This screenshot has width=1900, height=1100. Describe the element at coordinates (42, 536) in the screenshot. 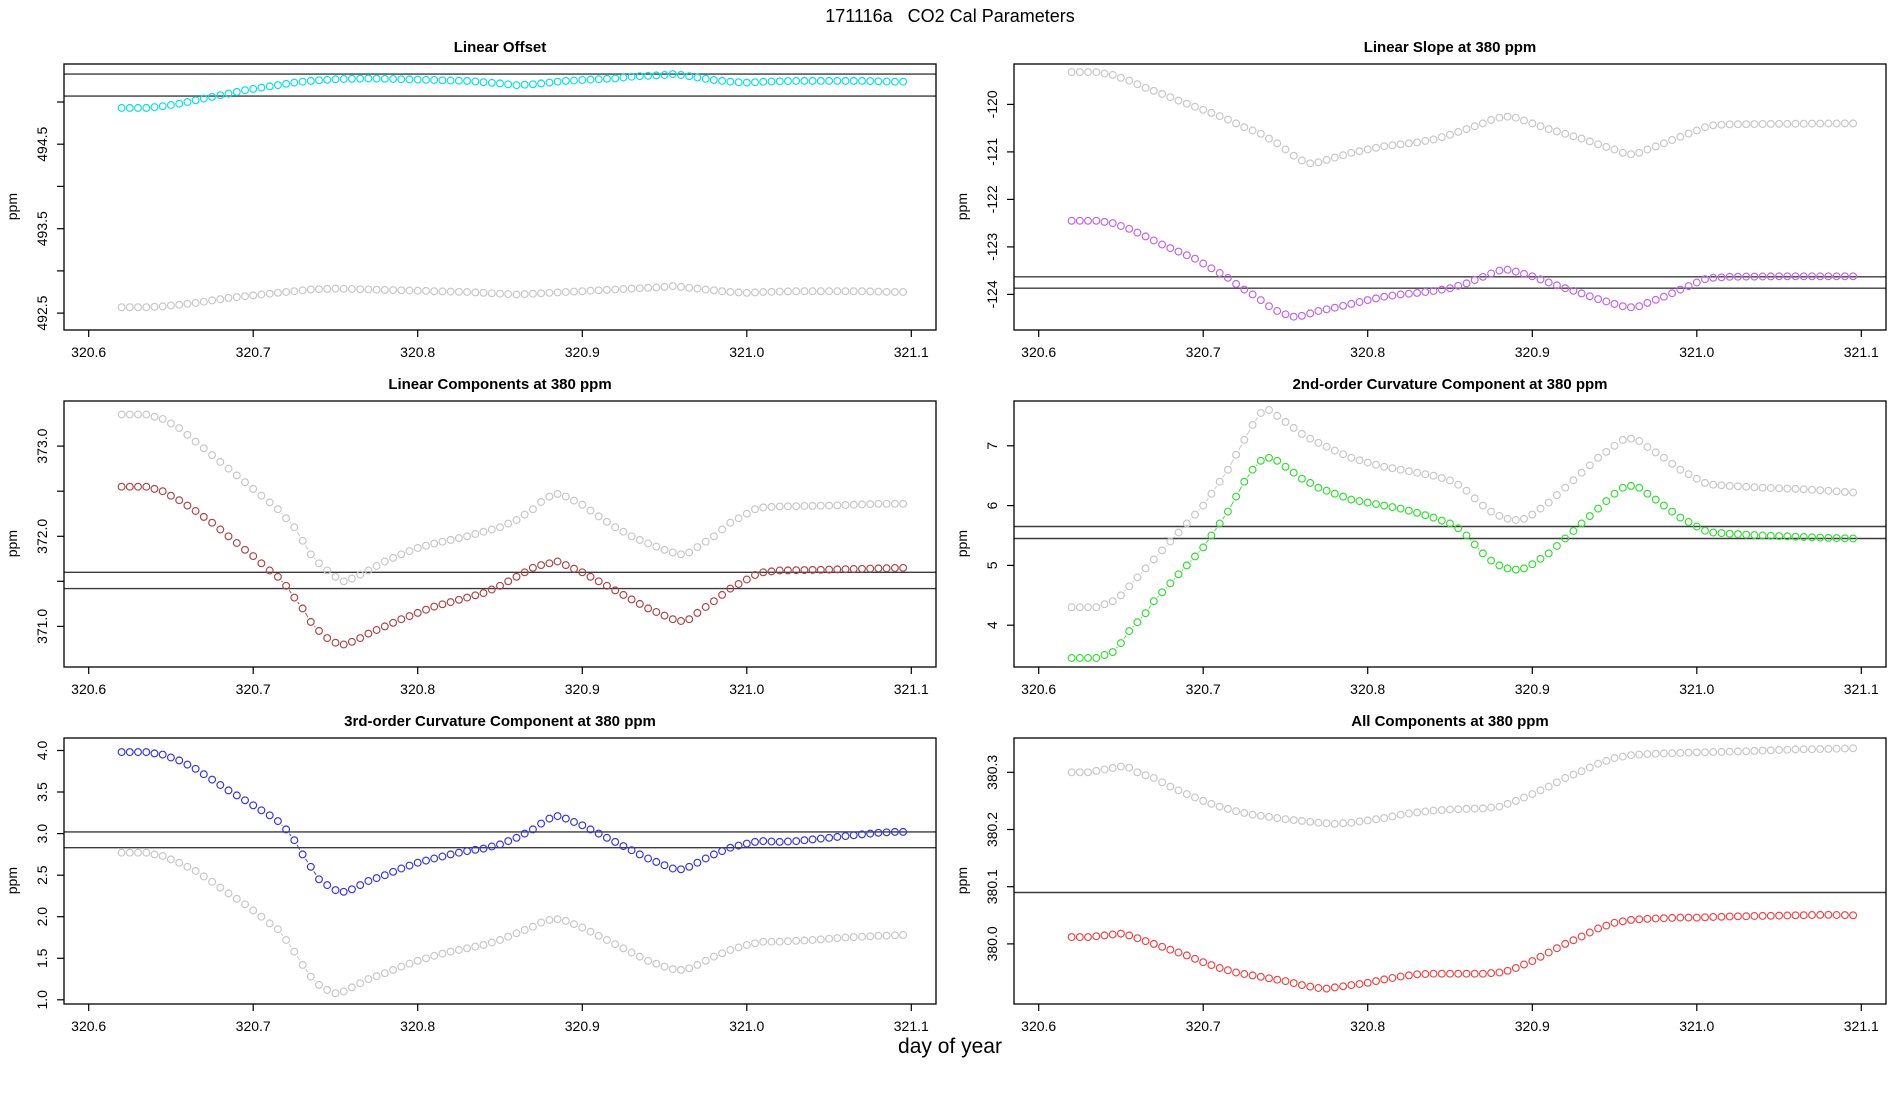

I see `svg-text: 372.0` at that location.